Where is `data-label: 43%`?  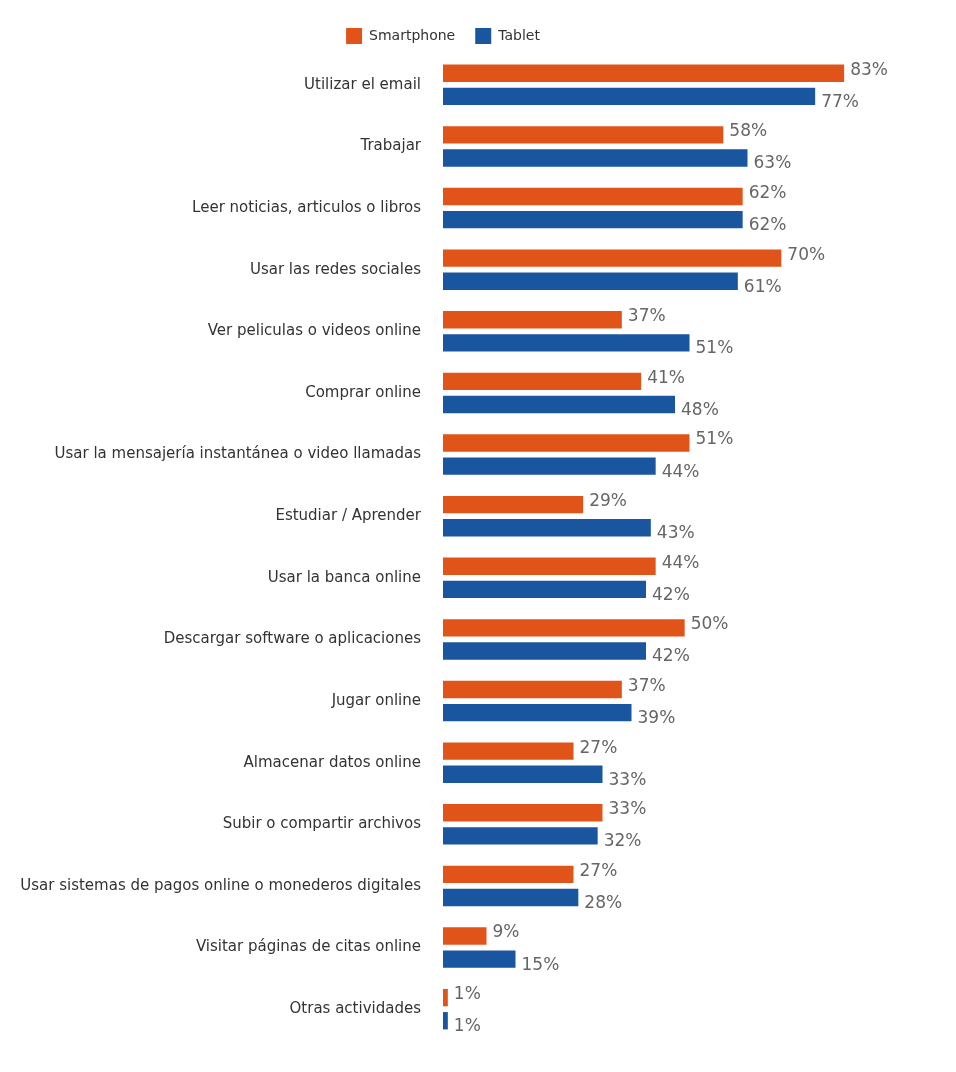
data-label: 43% is located at coordinates (675, 532).